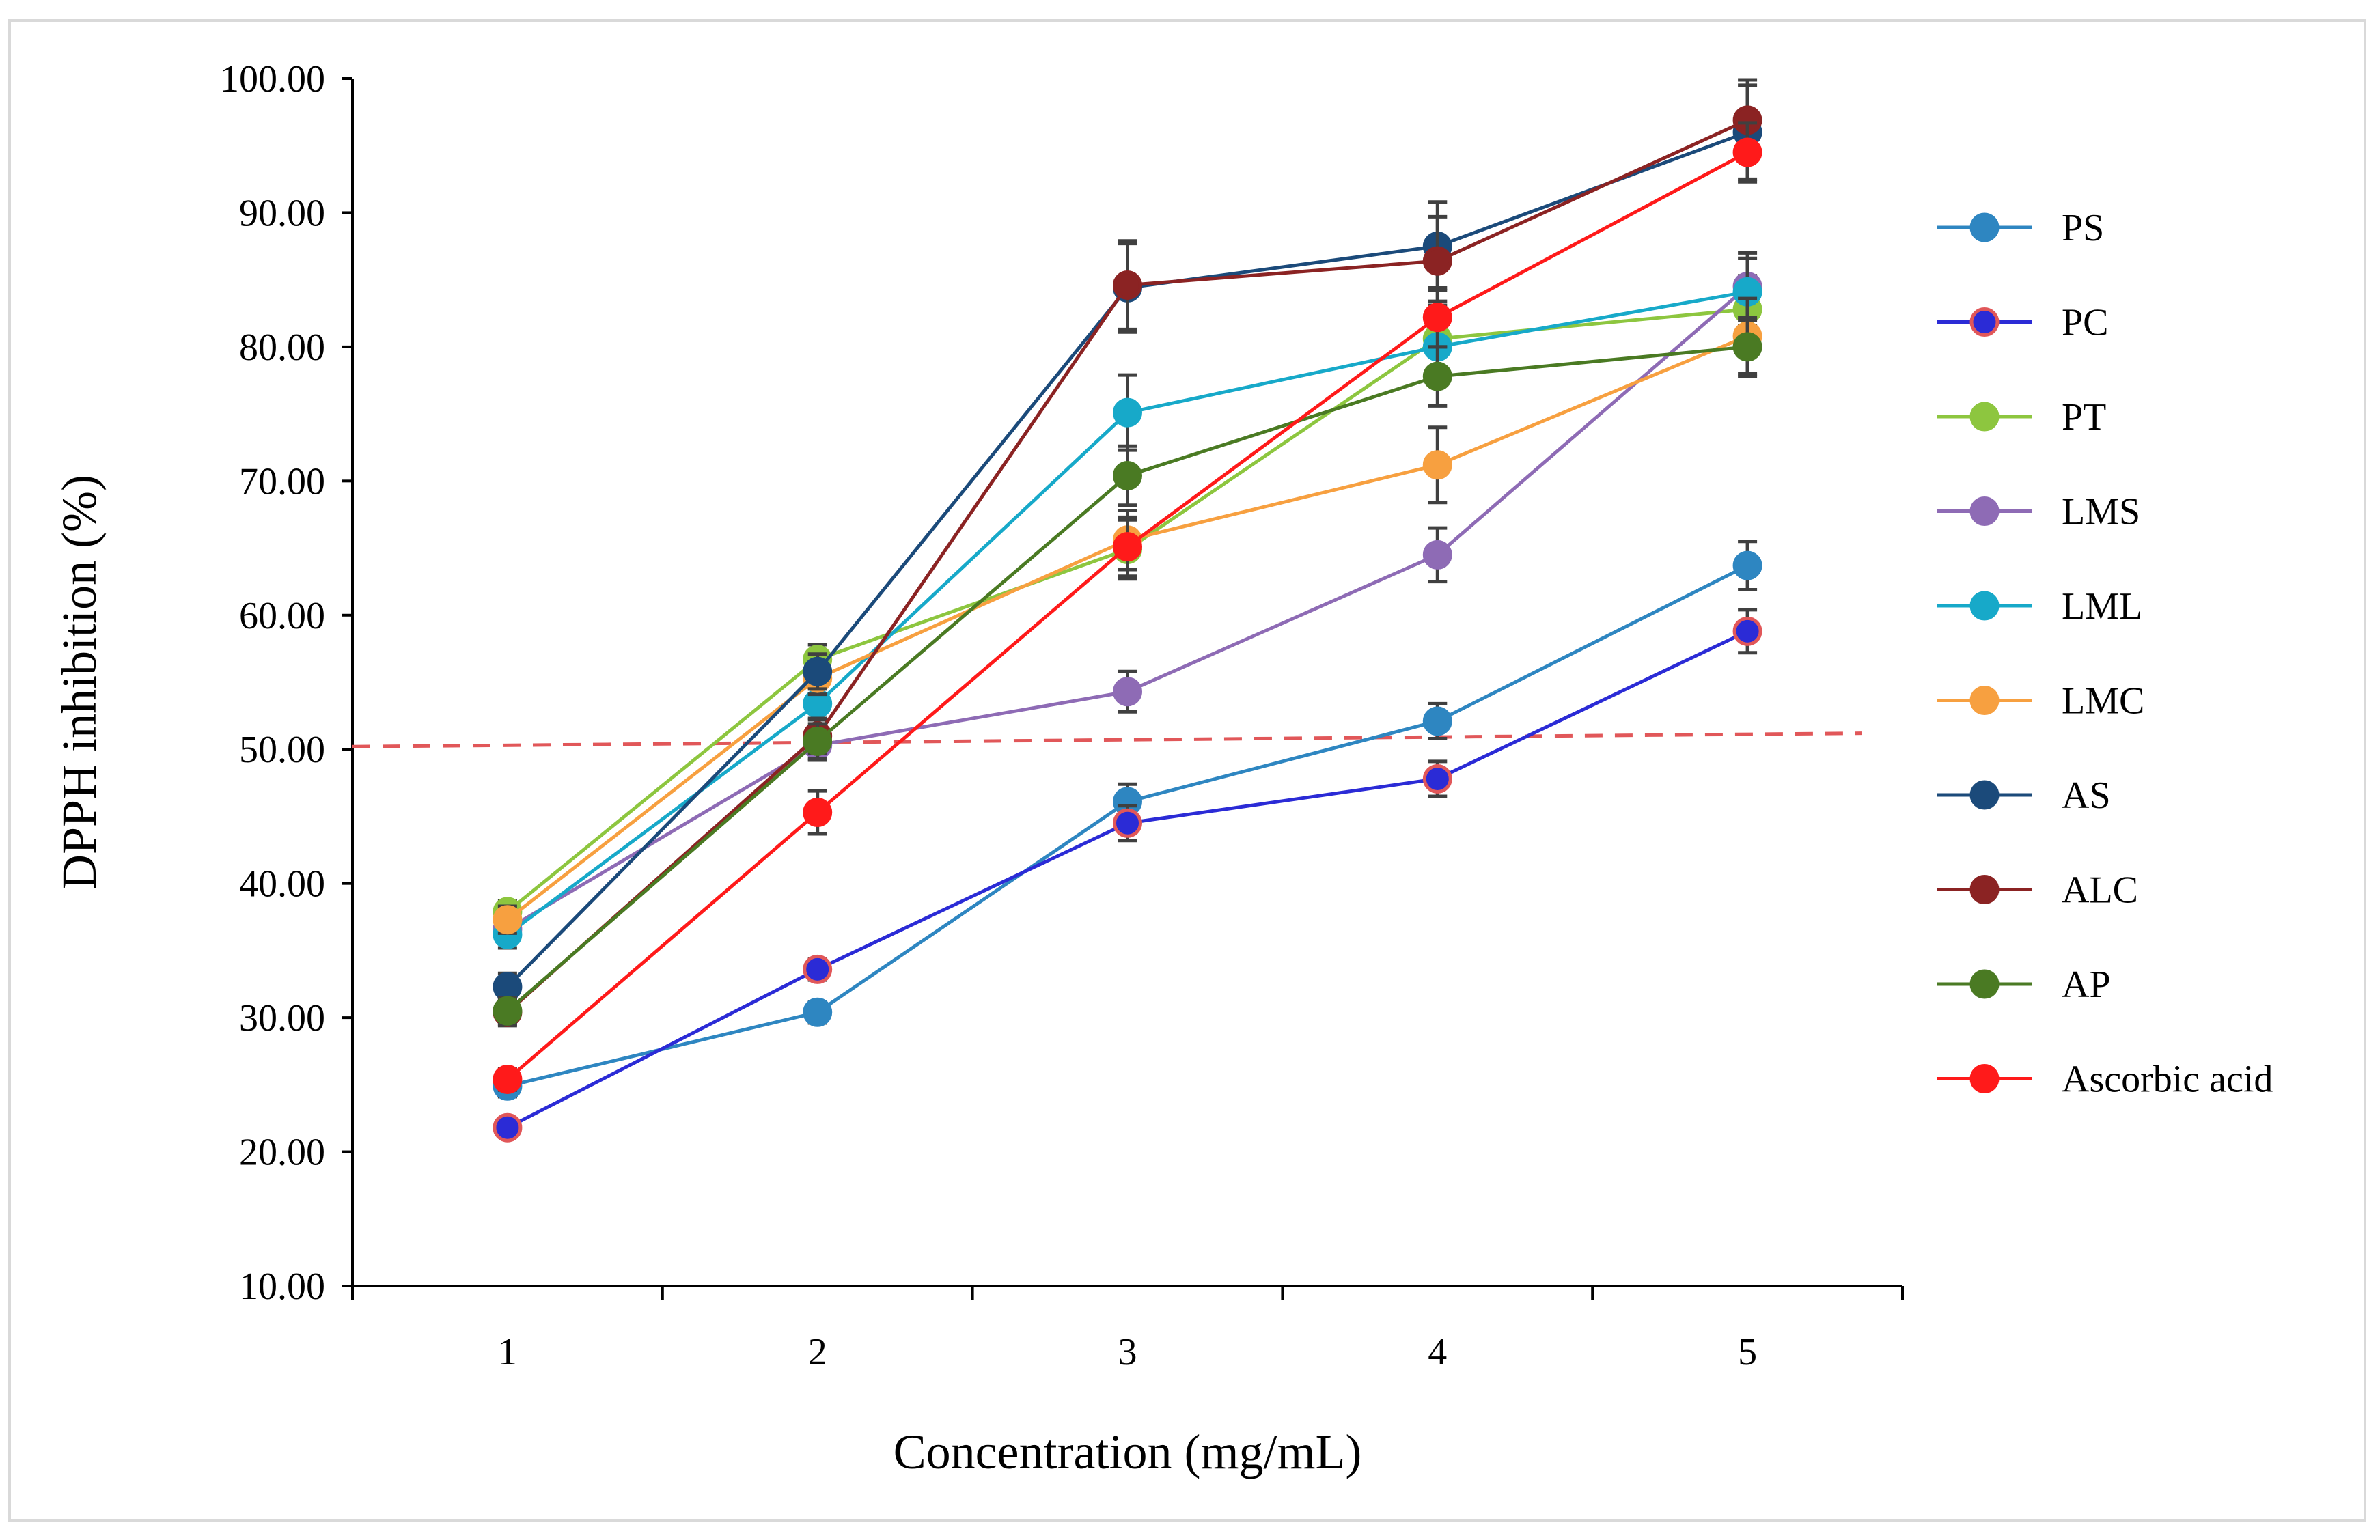 The image size is (2380, 1540). What do you see at coordinates (282, 213) in the screenshot?
I see `y-tick-label: 90.00` at bounding box center [282, 213].